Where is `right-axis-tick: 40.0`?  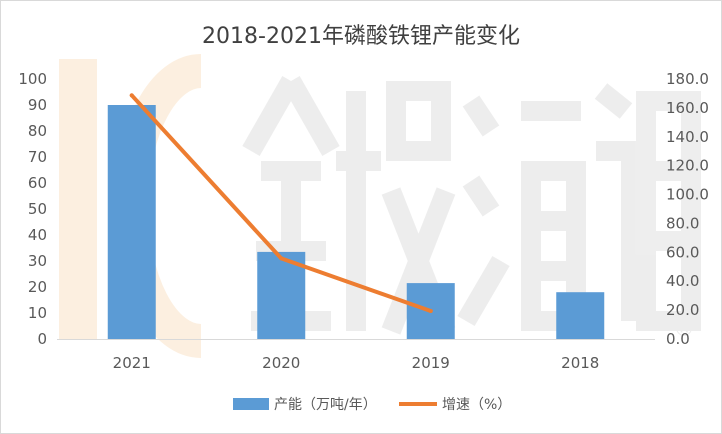 right-axis-tick: 40.0 is located at coordinates (682, 281).